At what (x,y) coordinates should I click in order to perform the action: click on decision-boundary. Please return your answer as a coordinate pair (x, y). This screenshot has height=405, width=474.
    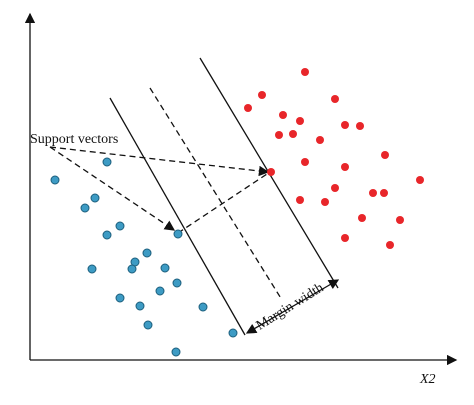
    Looking at the image, I should click on (216, 194).